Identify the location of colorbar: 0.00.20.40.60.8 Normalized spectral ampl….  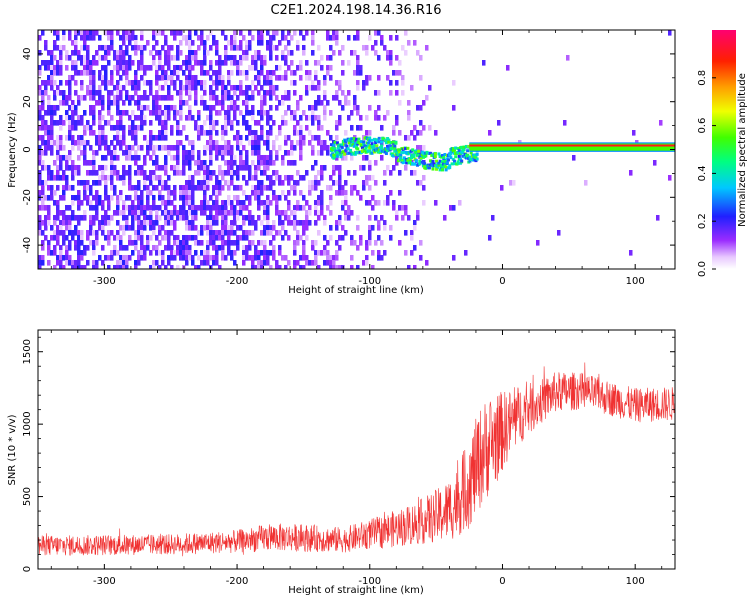
(722, 153).